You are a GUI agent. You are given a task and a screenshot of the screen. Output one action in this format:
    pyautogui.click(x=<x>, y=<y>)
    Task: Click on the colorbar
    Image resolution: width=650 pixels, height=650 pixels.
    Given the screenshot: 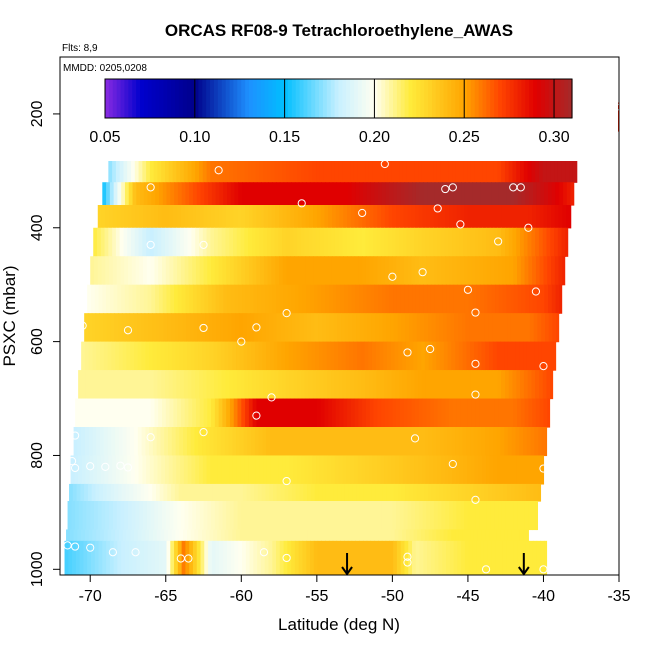 What is the action you would take?
    pyautogui.click(x=339, y=98)
    